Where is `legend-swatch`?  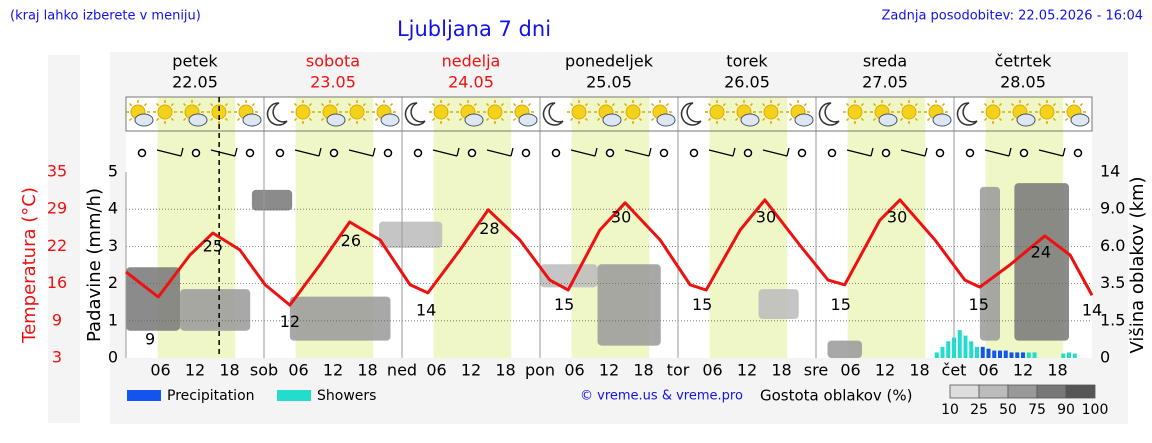
legend-swatch is located at coordinates (294, 395).